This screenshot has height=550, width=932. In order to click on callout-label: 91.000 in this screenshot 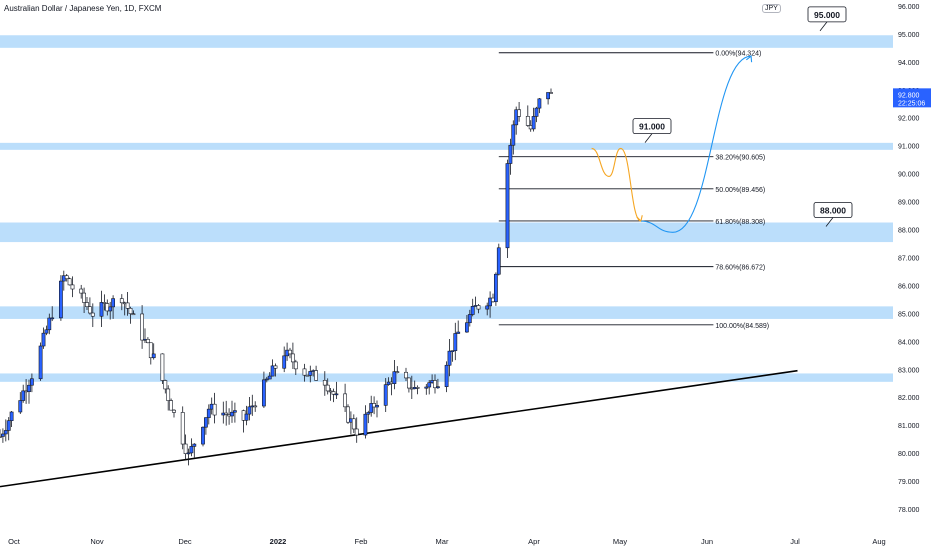, I will do `click(652, 127)`.